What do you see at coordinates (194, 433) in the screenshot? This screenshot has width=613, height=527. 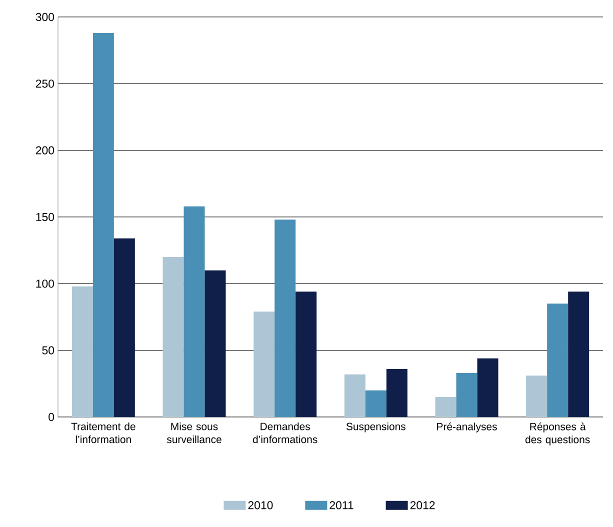 I see `x-tick-label: Mise sous surveillance` at bounding box center [194, 433].